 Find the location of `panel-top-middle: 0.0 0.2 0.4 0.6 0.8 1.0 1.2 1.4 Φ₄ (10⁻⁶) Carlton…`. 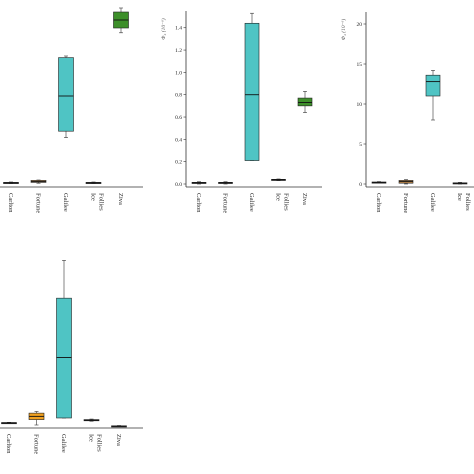

panel-top-middle: 0.0 0.2 0.4 0.6 0.8 1.0 1.2 1.4 Φ₄ (10⁻⁶) Carlton… is located at coordinates (241, 112).